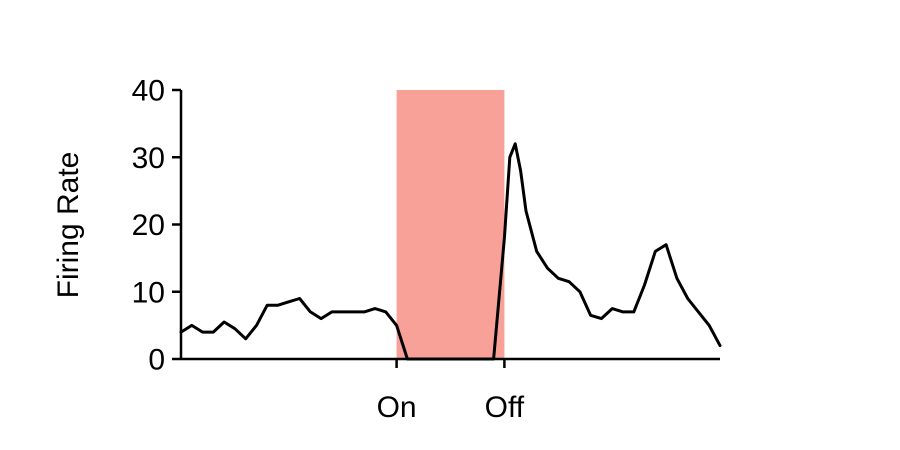  What do you see at coordinates (148, 158) in the screenshot?
I see `y-tick-label: 30` at bounding box center [148, 158].